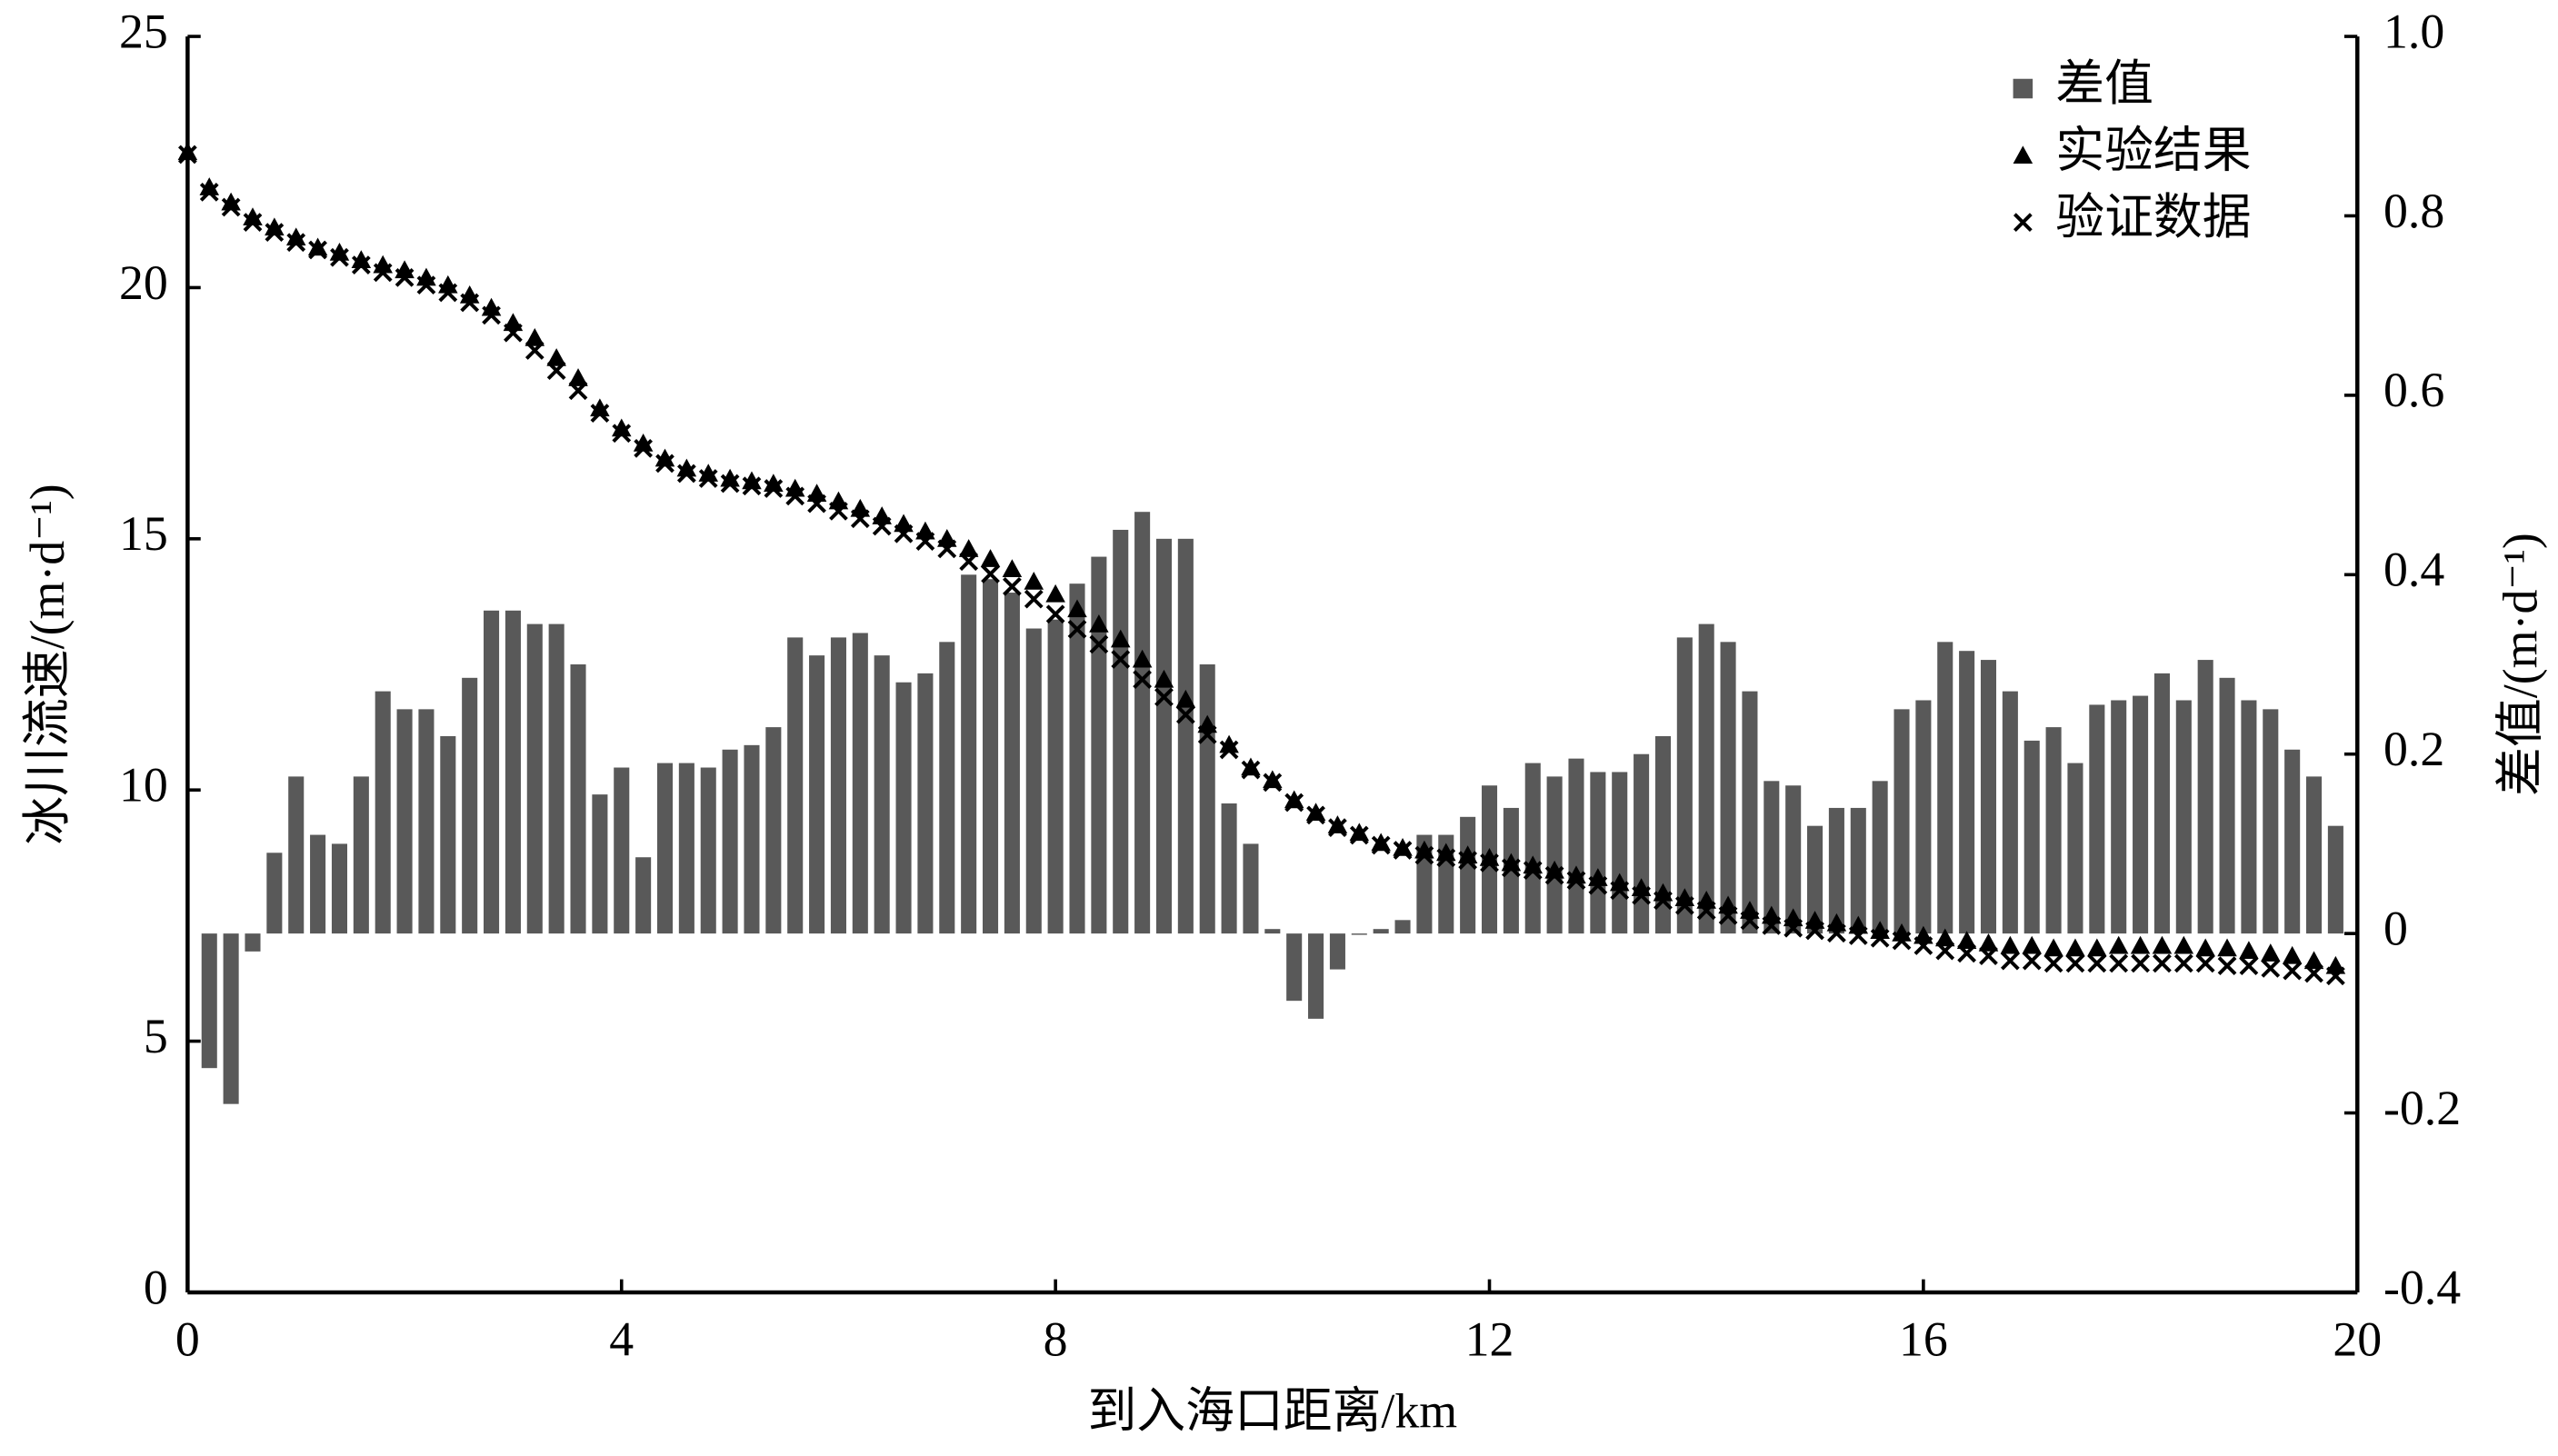  I want to click on x-tick-label: 8, so click(1056, 1340).